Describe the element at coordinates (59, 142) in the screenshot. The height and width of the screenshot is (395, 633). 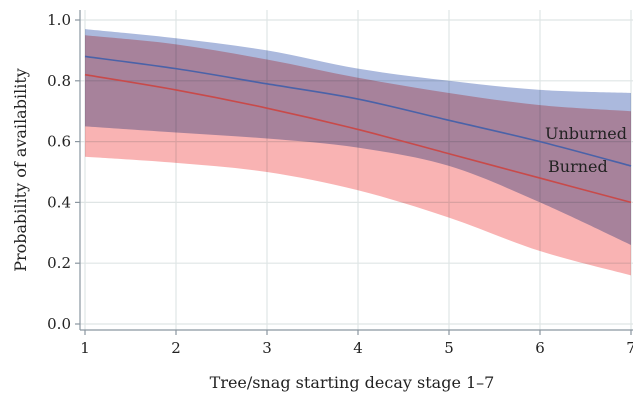
I see `y-tick-label: 0.6` at that location.